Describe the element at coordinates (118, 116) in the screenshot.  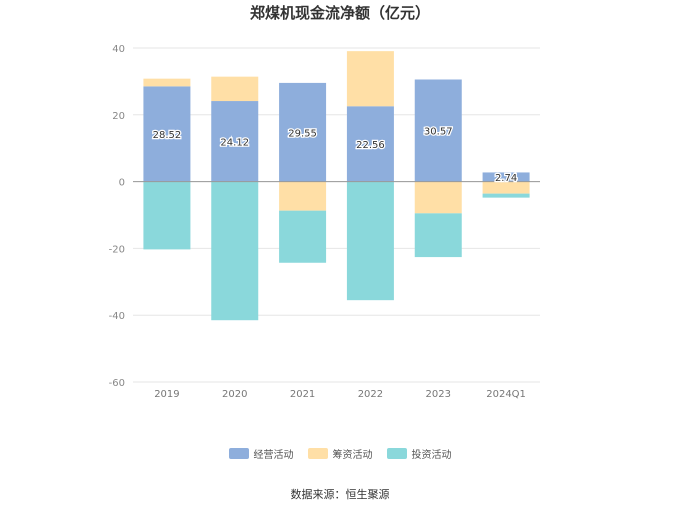
I see `y-tick-label: 20` at that location.